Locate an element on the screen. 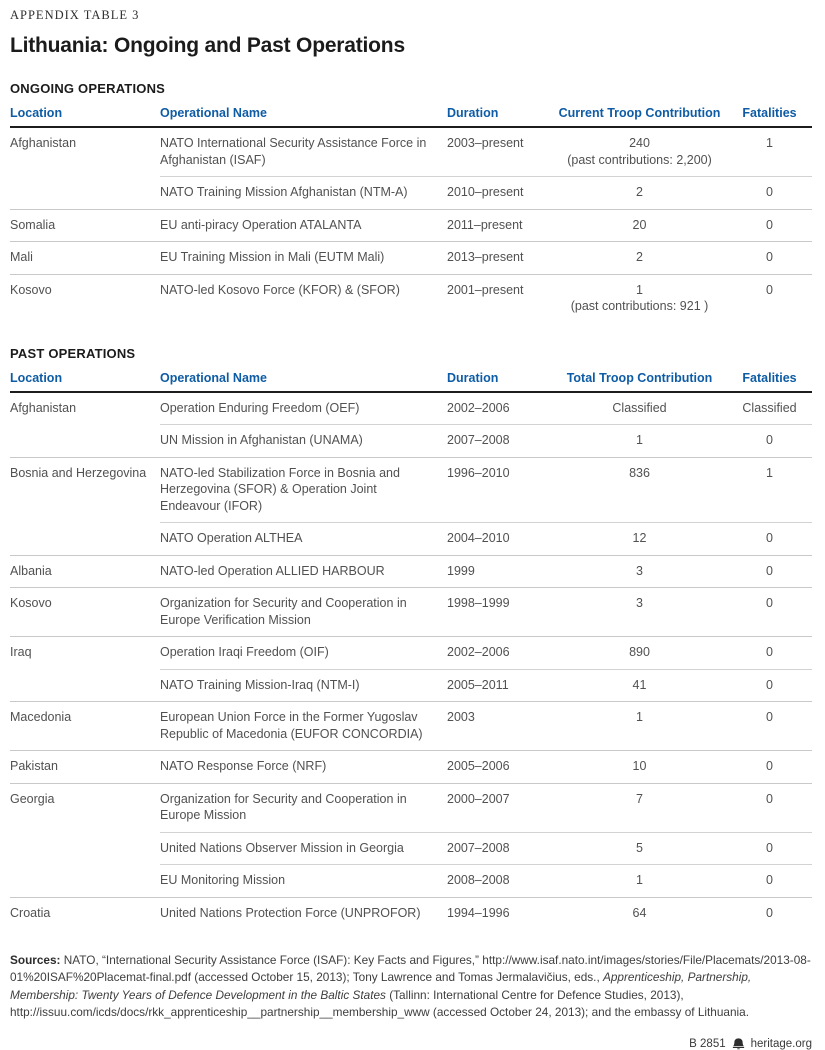 This screenshot has width=825, height=1050. troop-contribution-value: 240 is located at coordinates (639, 143).